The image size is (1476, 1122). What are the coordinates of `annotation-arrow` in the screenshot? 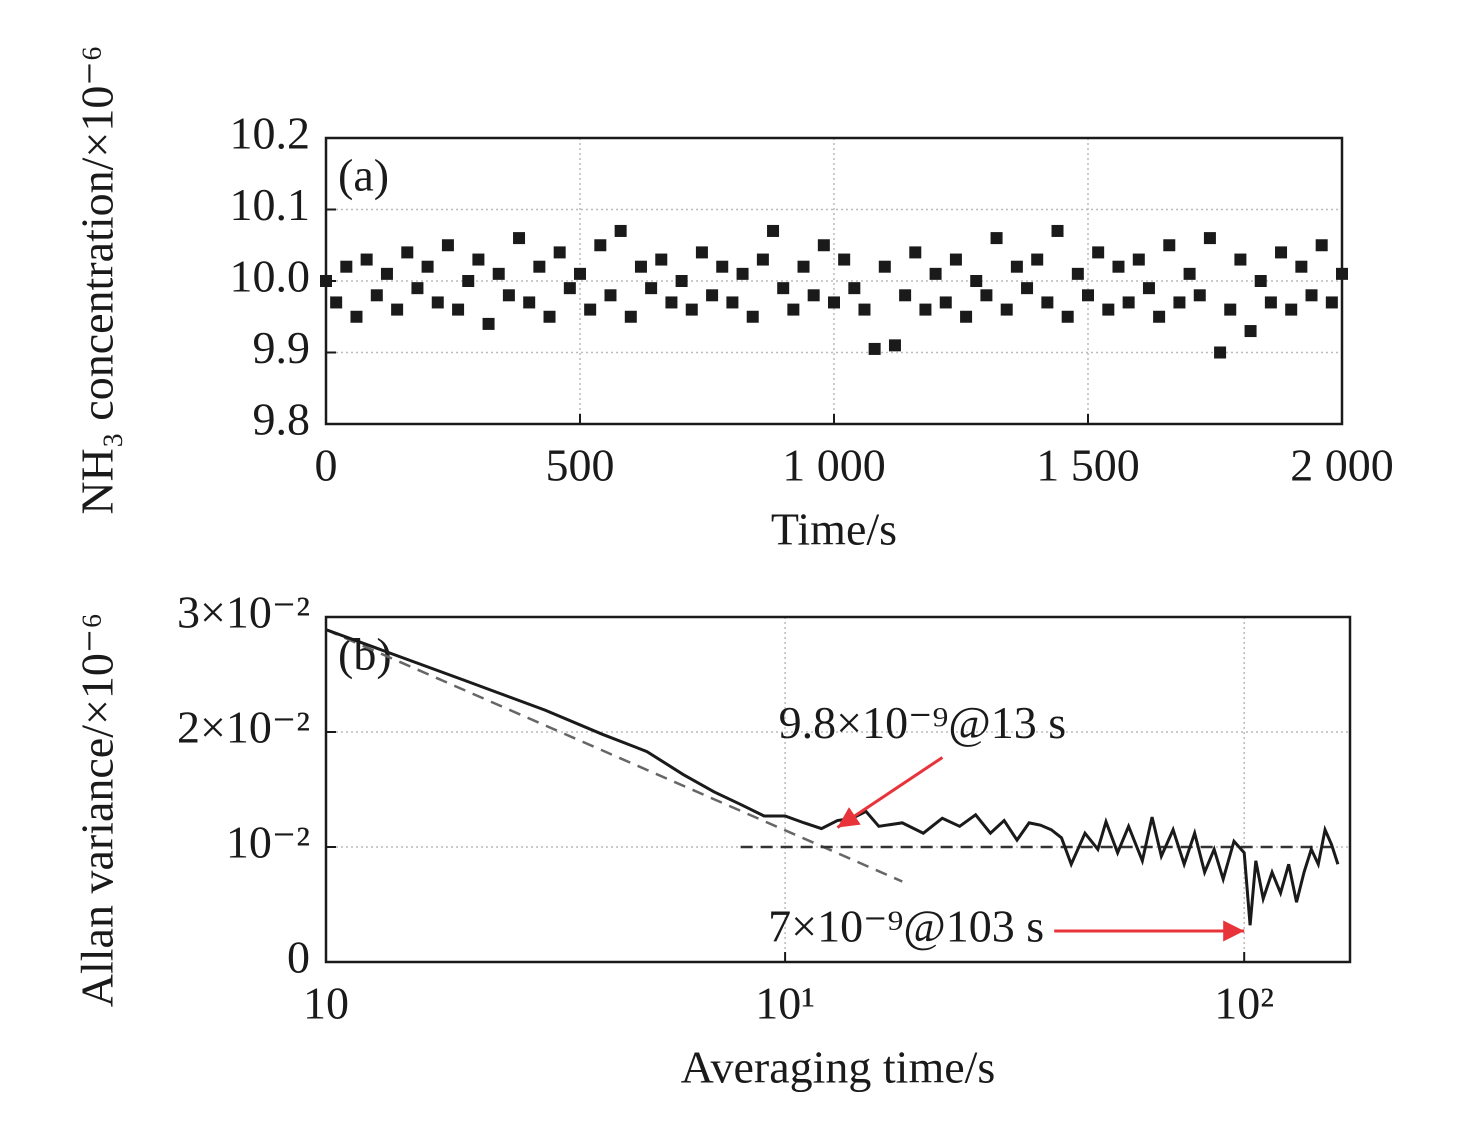 It's located at (890, 792).